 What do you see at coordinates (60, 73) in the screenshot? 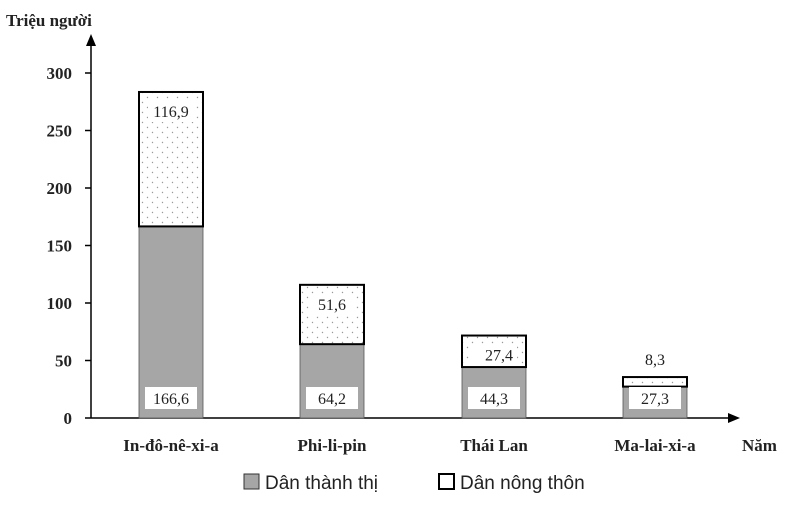
I see `y-tick-label: 300` at bounding box center [60, 73].